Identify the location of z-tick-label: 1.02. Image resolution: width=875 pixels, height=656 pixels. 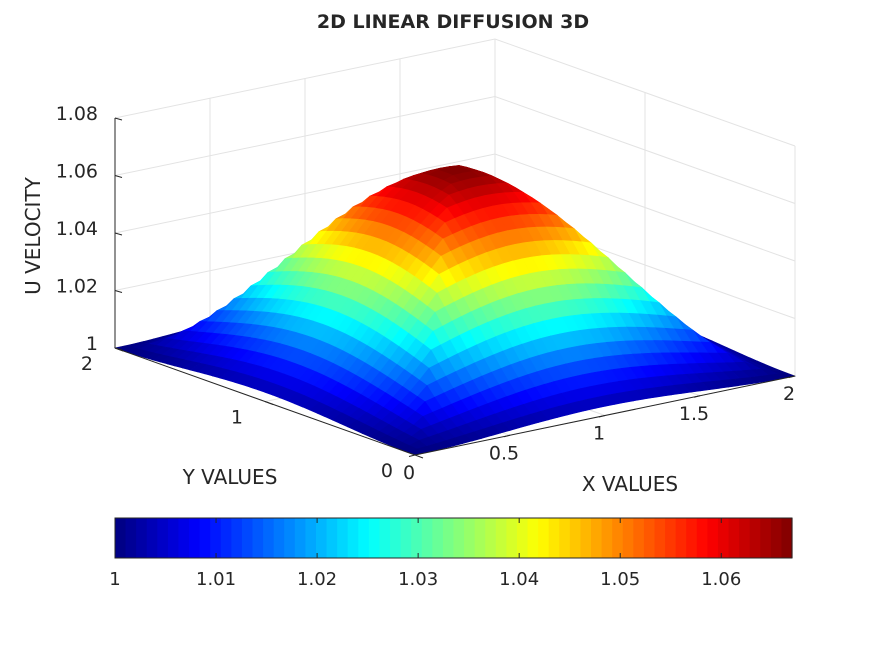
(77, 287).